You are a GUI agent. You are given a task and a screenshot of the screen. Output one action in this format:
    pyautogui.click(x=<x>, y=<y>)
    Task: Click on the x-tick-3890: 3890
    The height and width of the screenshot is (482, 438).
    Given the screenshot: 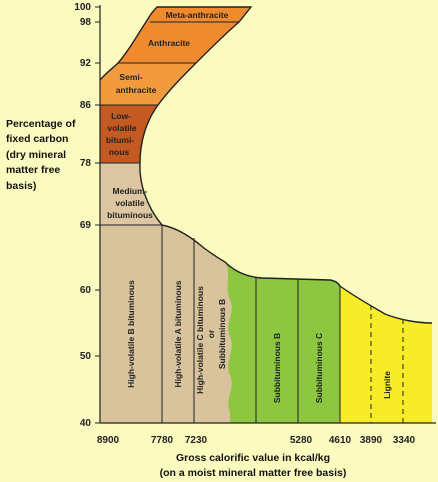 What is the action you would take?
    pyautogui.click(x=371, y=440)
    